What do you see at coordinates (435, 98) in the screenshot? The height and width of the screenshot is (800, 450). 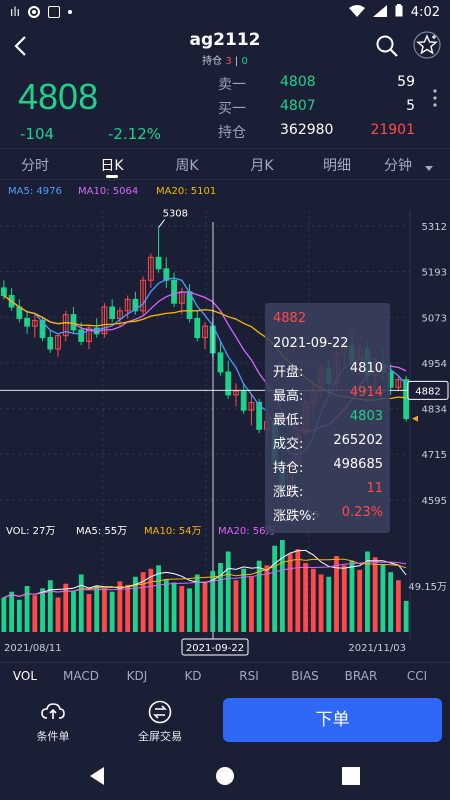 I see `more-vertical-icon` at bounding box center [435, 98].